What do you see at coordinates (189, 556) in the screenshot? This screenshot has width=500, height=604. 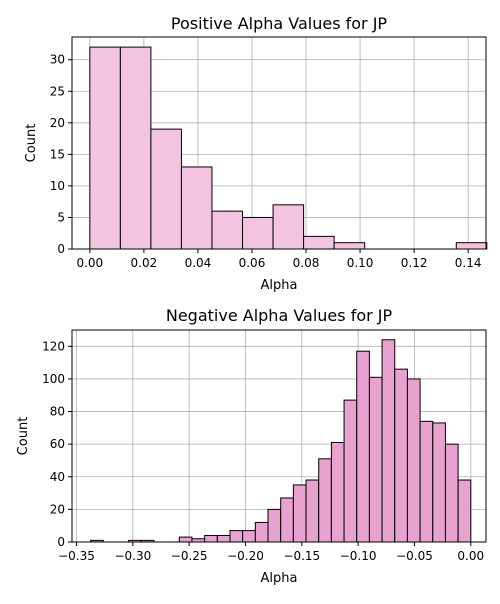 I see `x-tick-label: −0.25` at bounding box center [189, 556].